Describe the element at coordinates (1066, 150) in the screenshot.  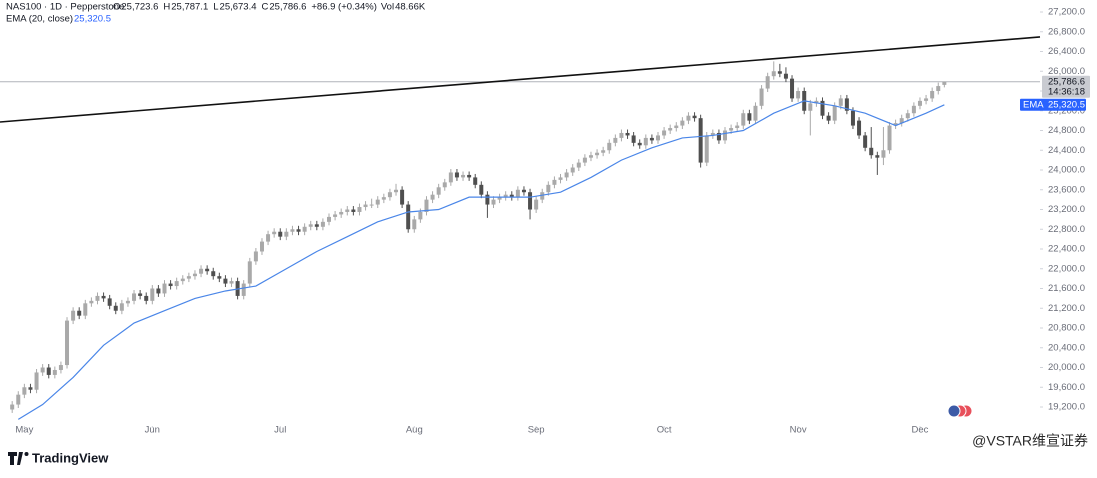
I see `y-tick-label: 24,400.0` at that location.